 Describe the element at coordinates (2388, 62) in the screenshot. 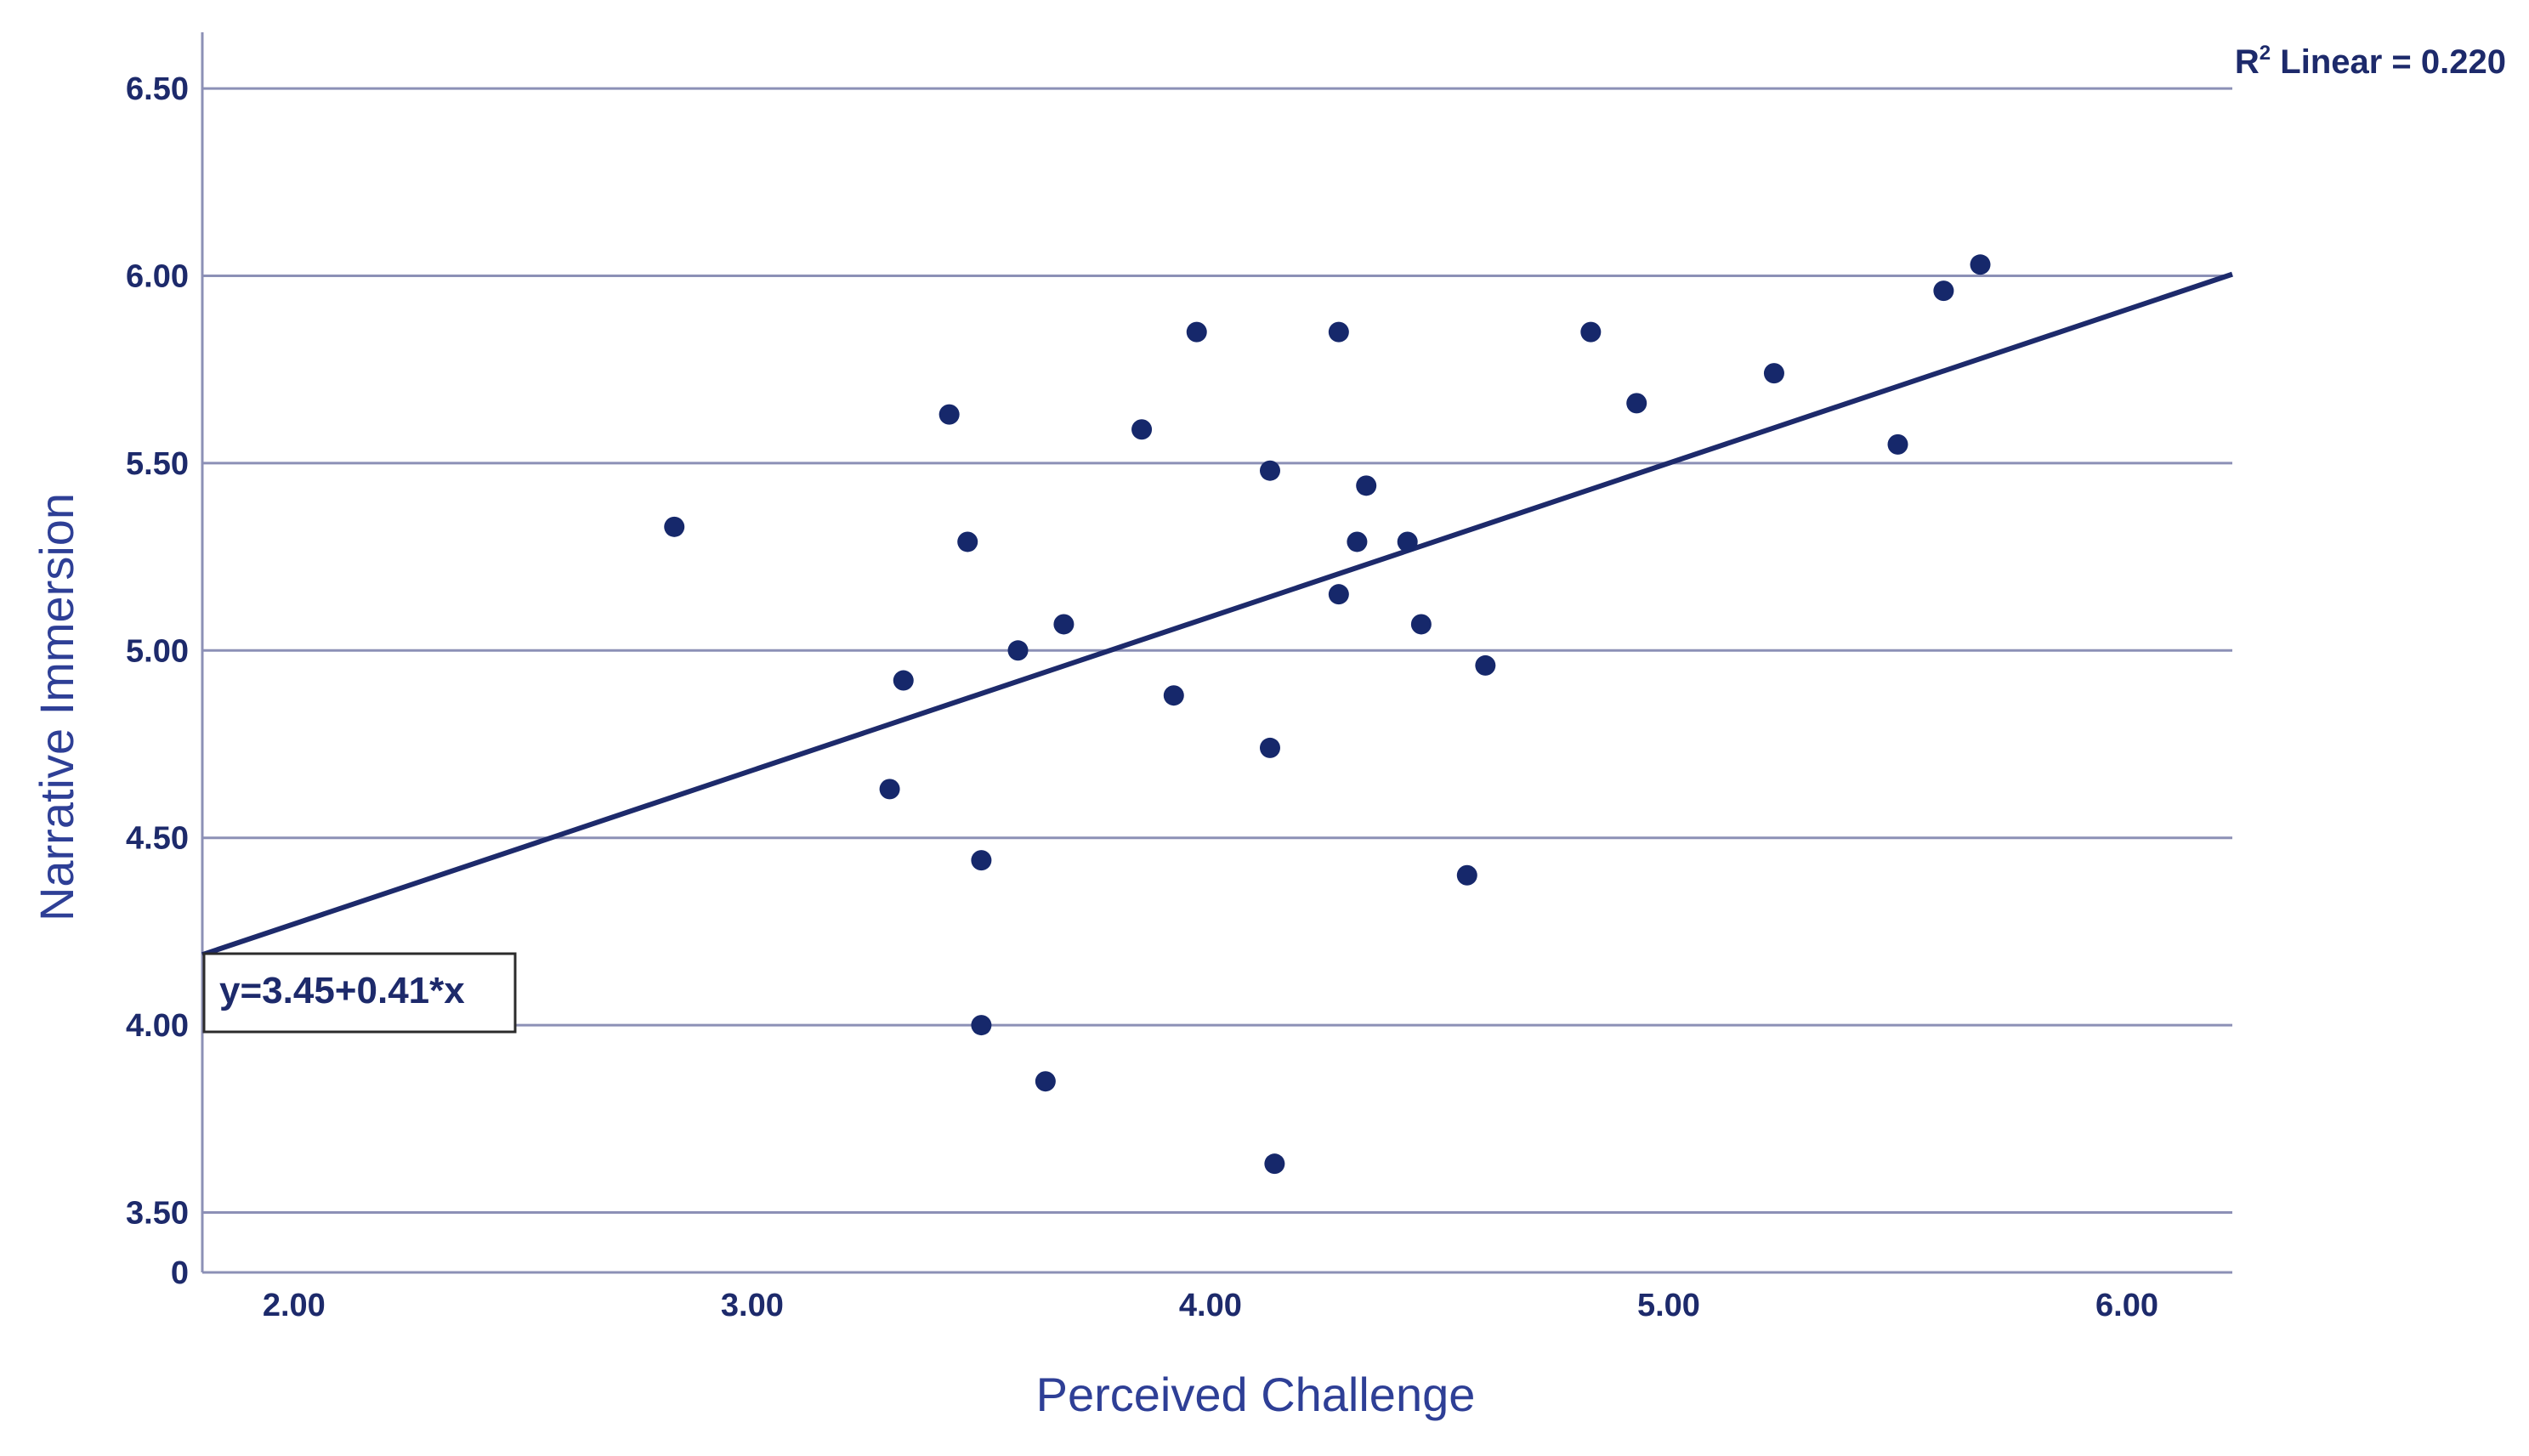

I see `r2-text: Linear = 0.220` at that location.